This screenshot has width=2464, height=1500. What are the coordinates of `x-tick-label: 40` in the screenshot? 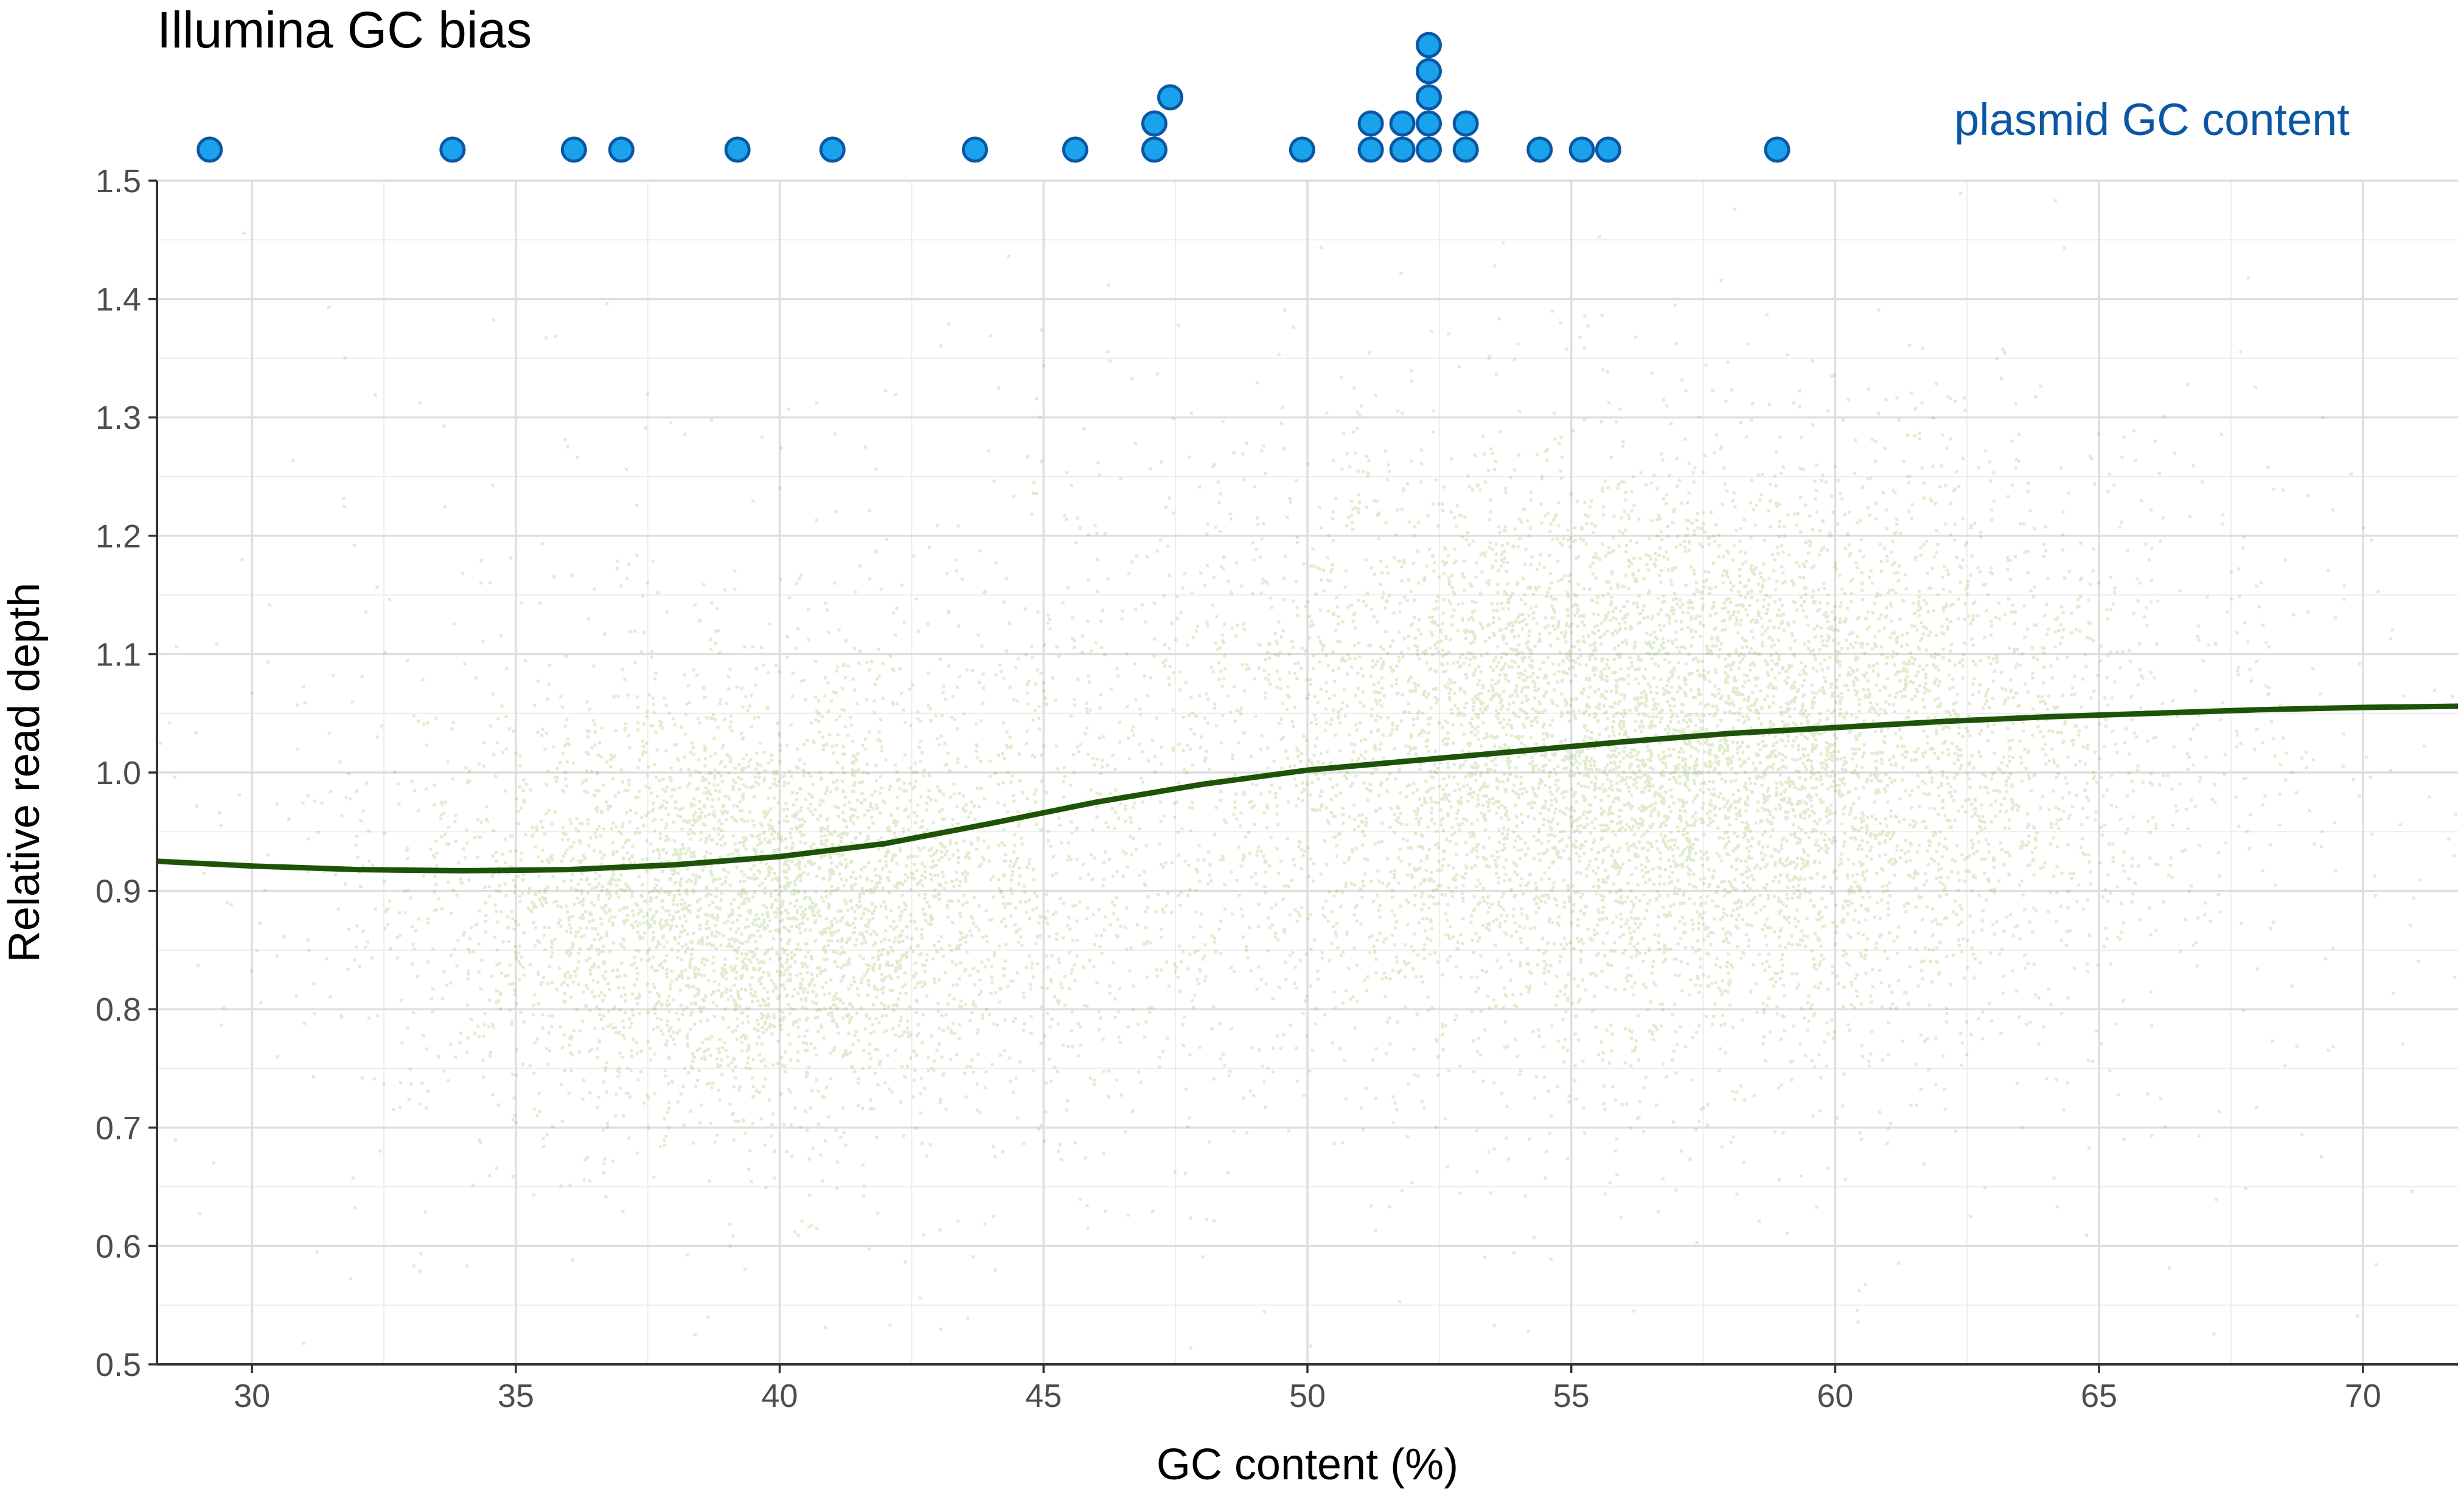 It's located at (780, 1396).